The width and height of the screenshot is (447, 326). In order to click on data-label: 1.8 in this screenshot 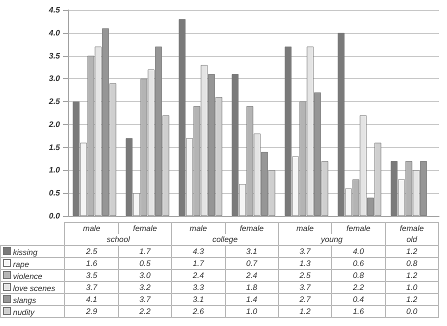, I will do `click(251, 288)`.